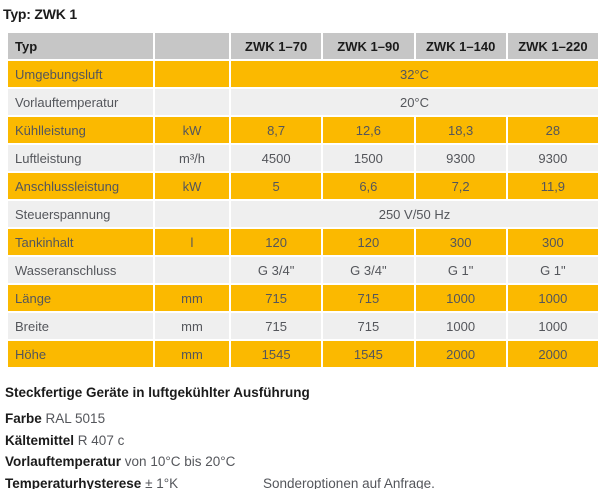  Describe the element at coordinates (414, 214) in the screenshot. I see `span-value-cell: 250 V/50 Hz` at that location.